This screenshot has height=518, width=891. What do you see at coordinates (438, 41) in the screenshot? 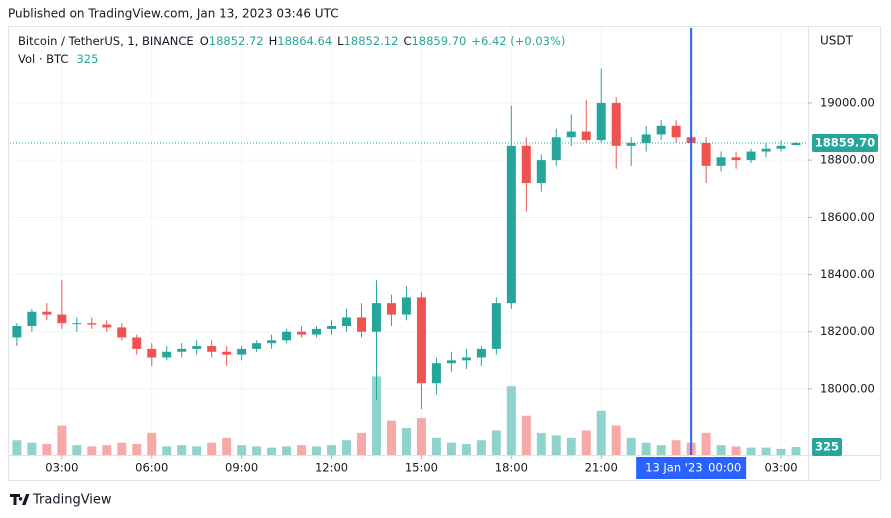
I see `c-value: 18859.70` at bounding box center [438, 41].